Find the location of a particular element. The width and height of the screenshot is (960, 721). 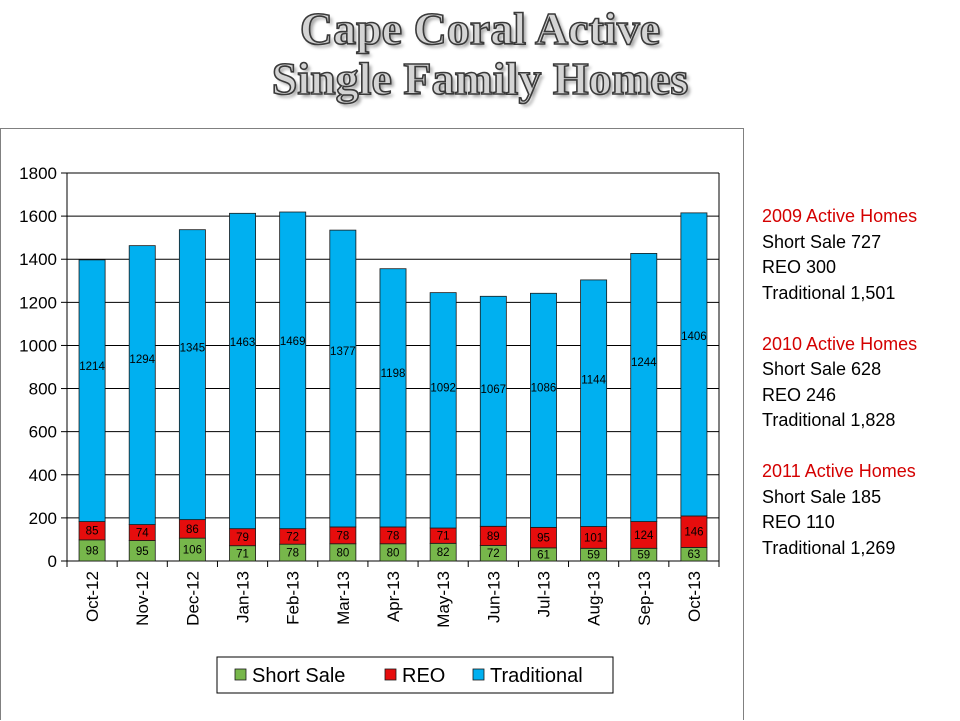

data-label: 1294 is located at coordinates (142, 360).